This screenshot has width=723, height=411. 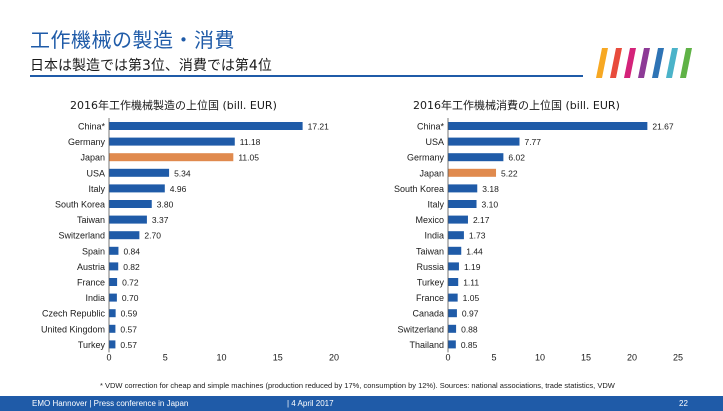 What do you see at coordinates (182, 173) in the screenshot?
I see `value-label: 5.34` at bounding box center [182, 173].